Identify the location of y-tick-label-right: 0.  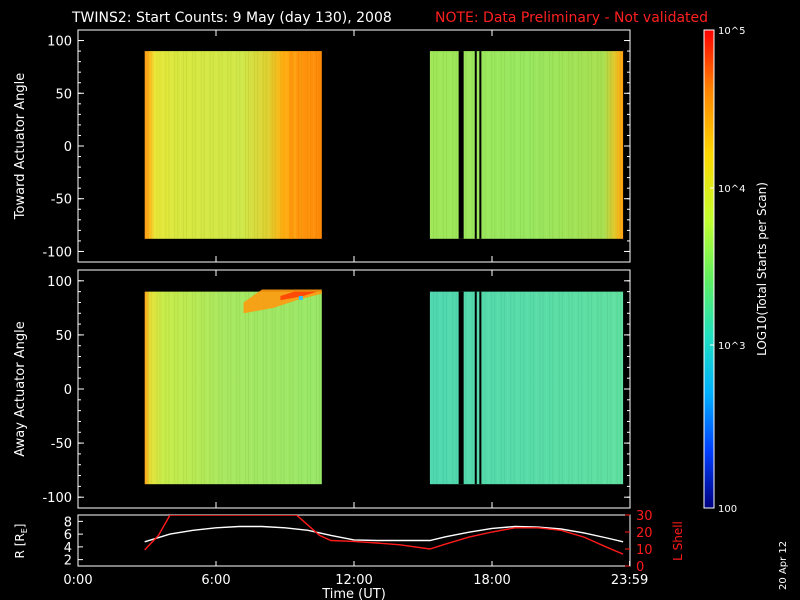
(640, 567).